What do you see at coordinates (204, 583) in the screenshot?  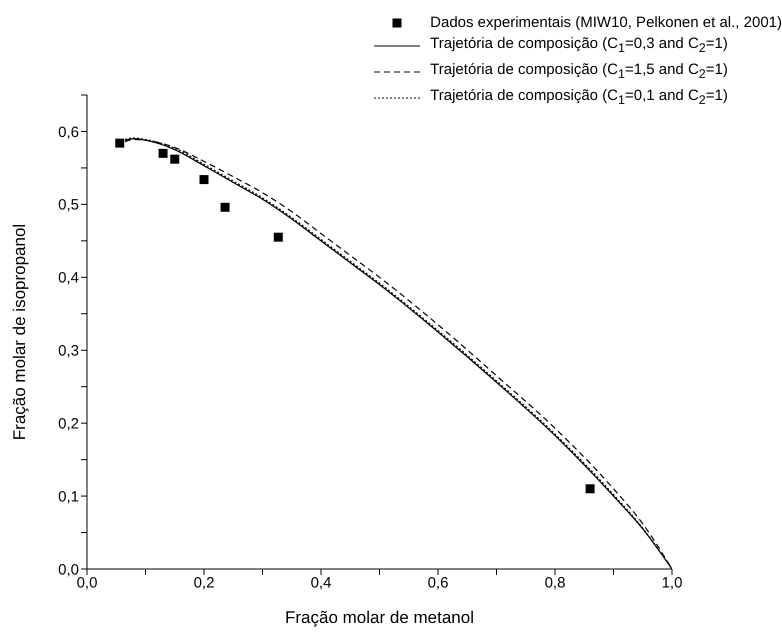 I see `x-tick-label: 0,2` at bounding box center [204, 583].